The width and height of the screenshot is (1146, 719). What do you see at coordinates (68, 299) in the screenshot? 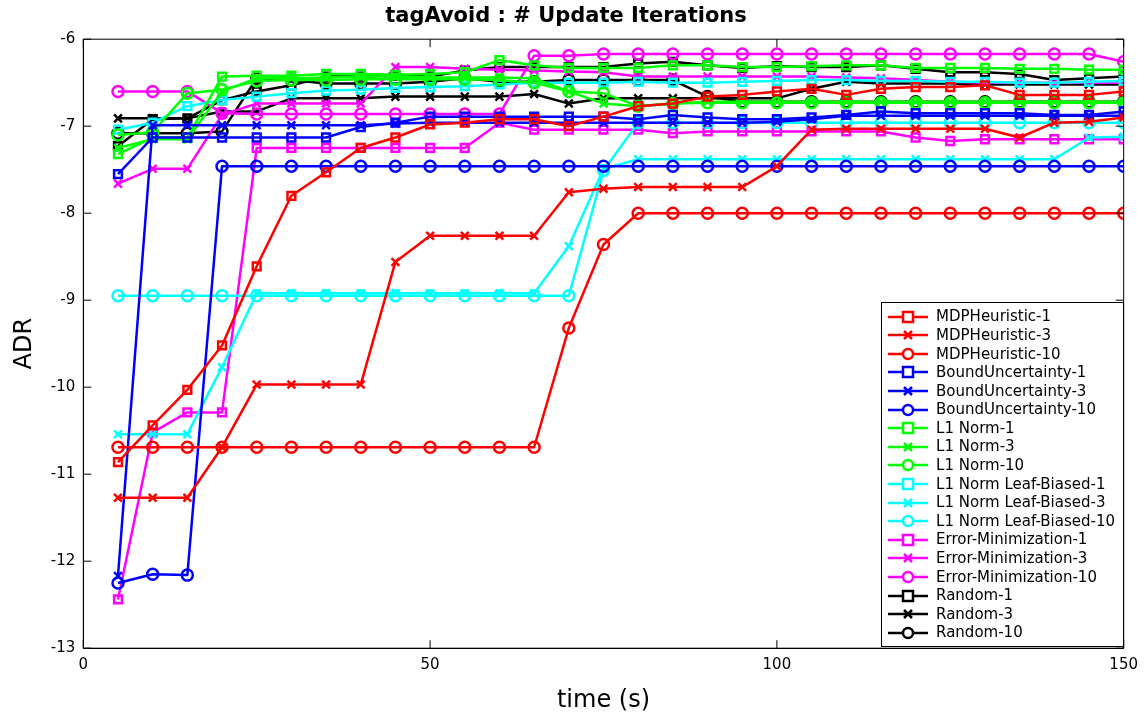
I see `y-tick-label: -9` at bounding box center [68, 299].